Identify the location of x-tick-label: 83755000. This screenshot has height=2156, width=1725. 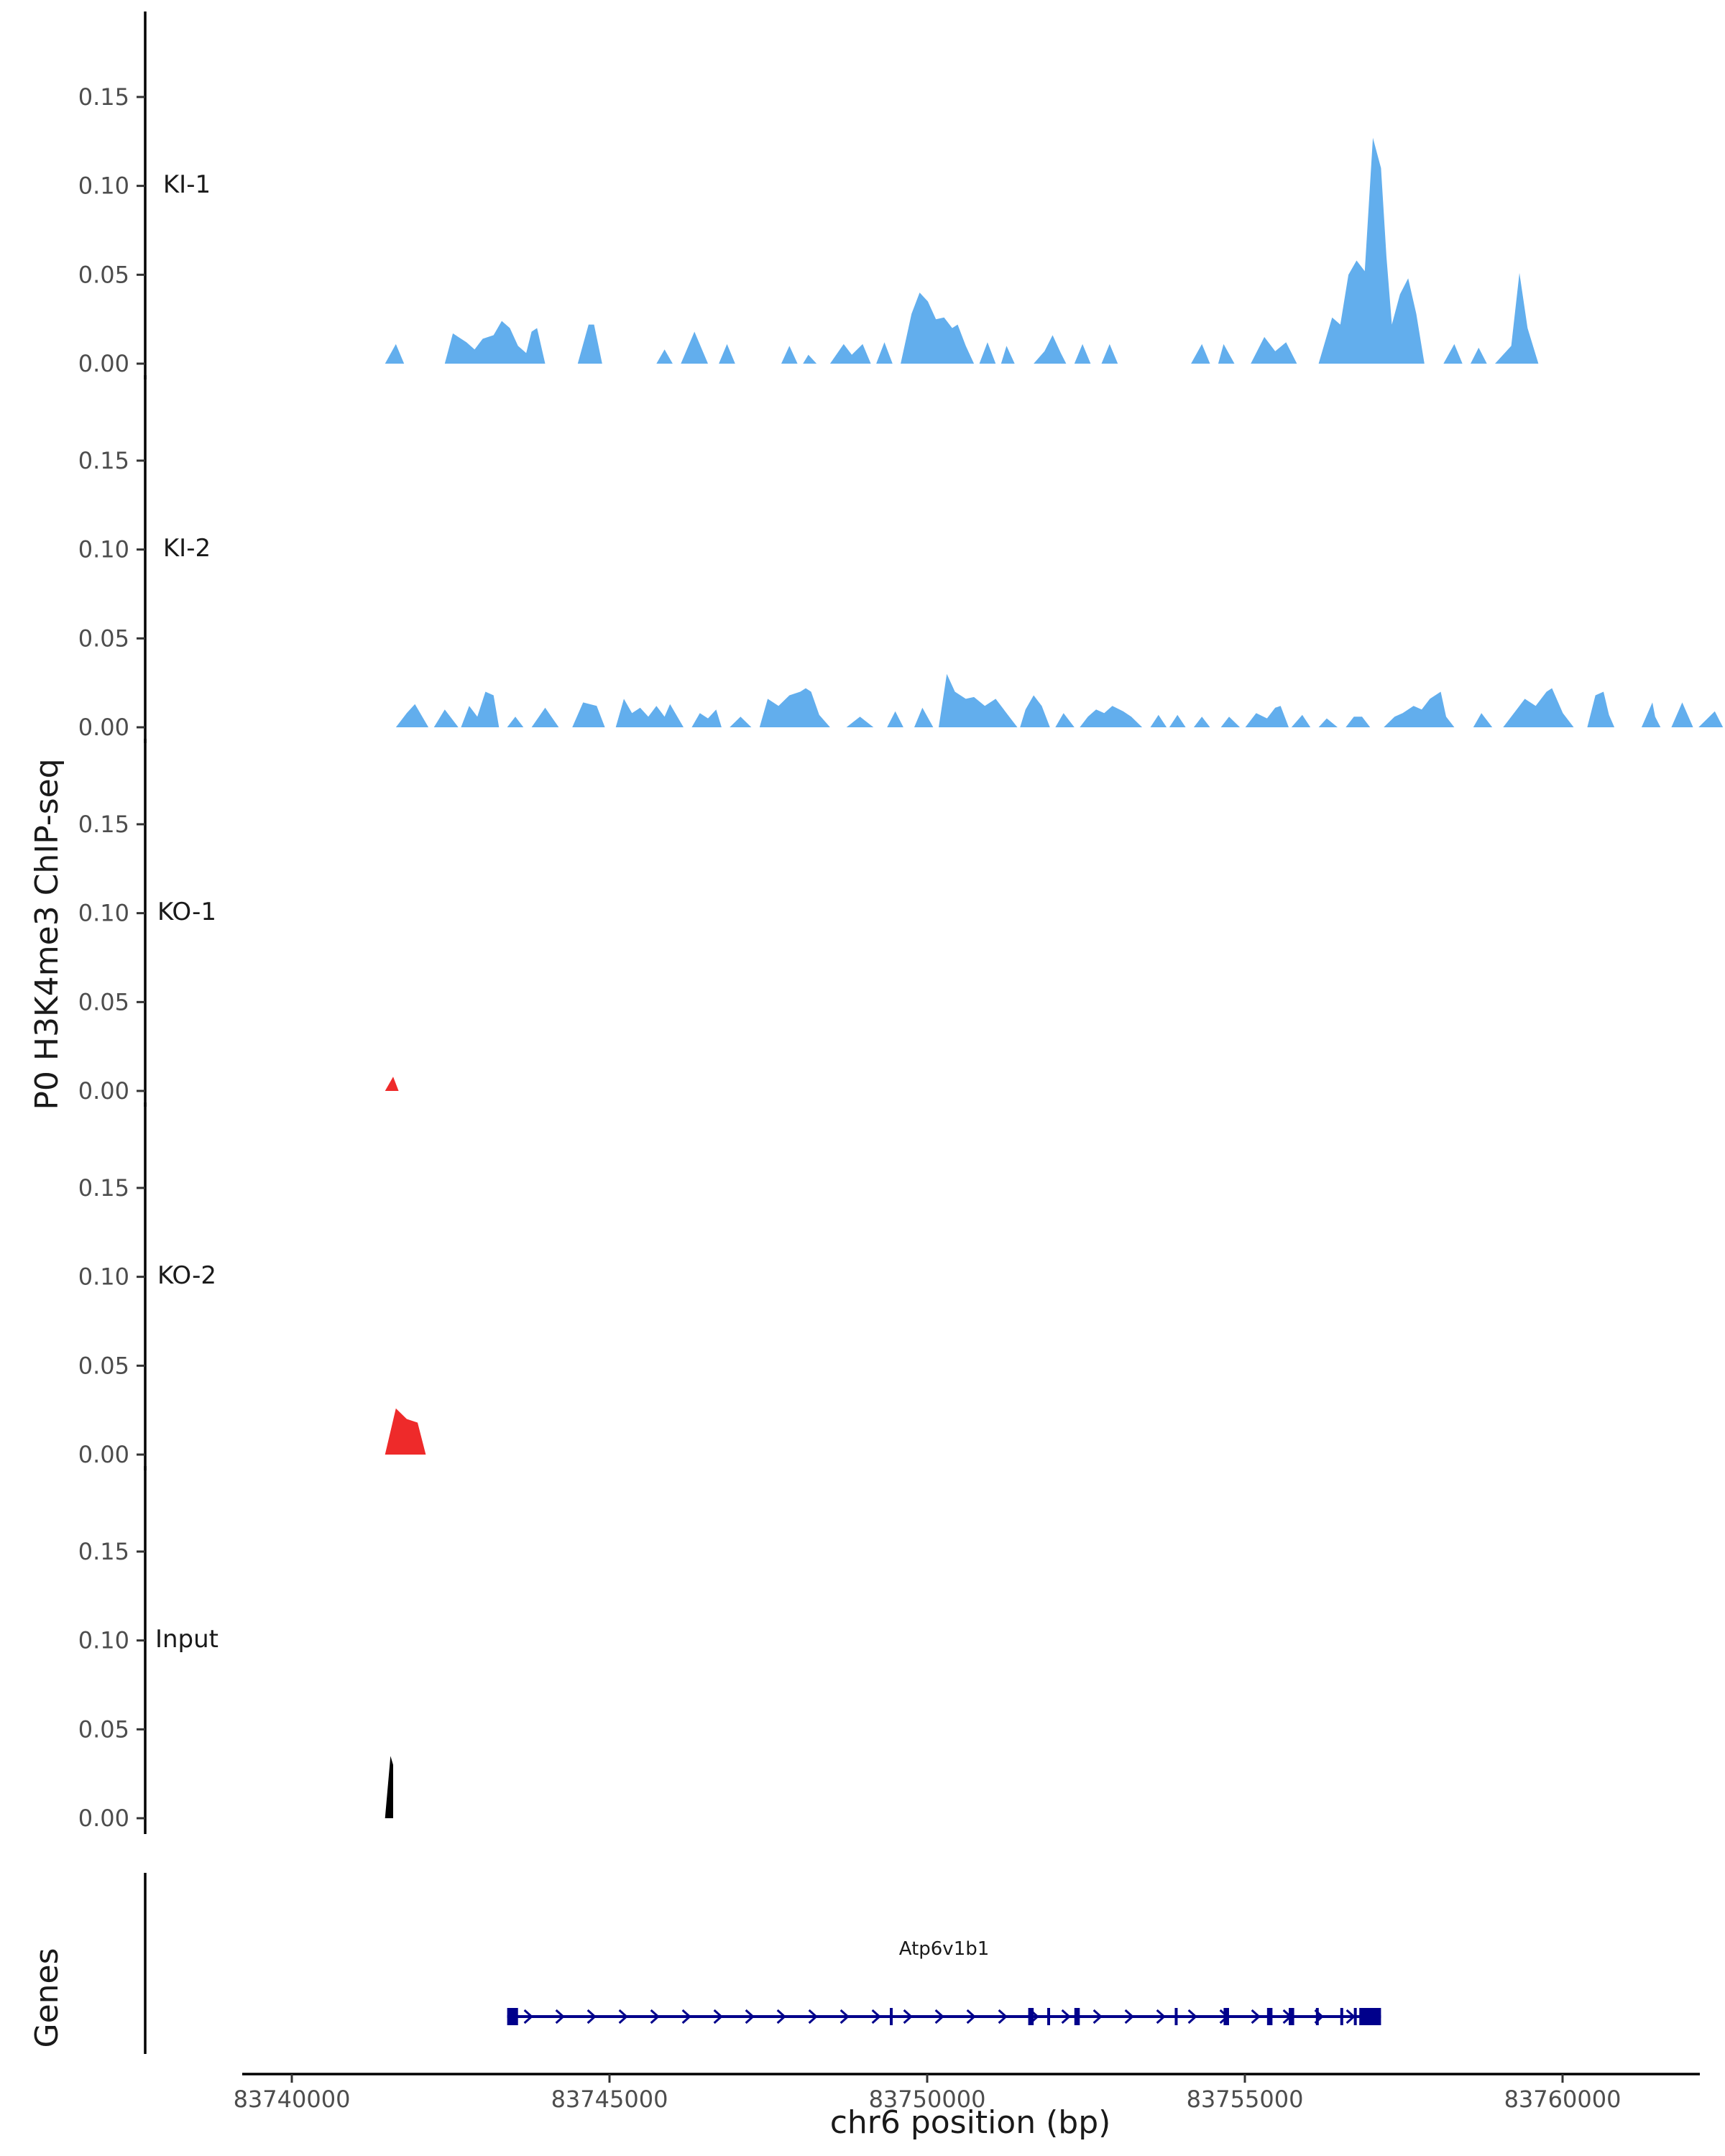
(1245, 2099).